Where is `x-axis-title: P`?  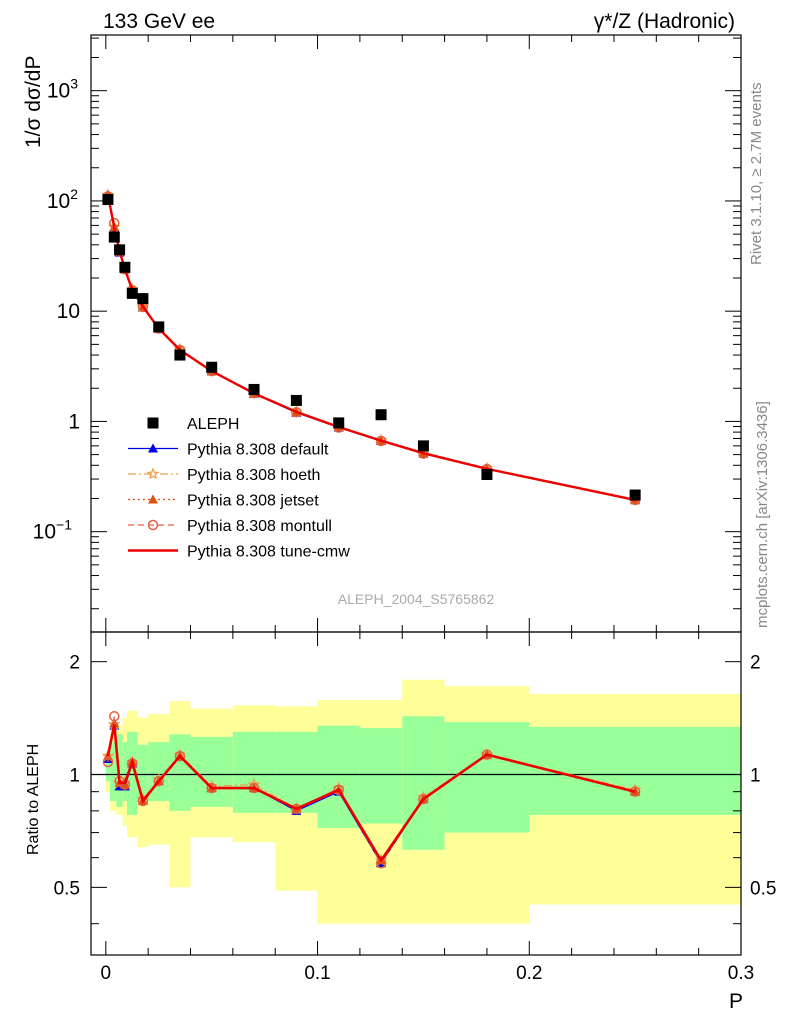
x-axis-title: P is located at coordinates (736, 1001).